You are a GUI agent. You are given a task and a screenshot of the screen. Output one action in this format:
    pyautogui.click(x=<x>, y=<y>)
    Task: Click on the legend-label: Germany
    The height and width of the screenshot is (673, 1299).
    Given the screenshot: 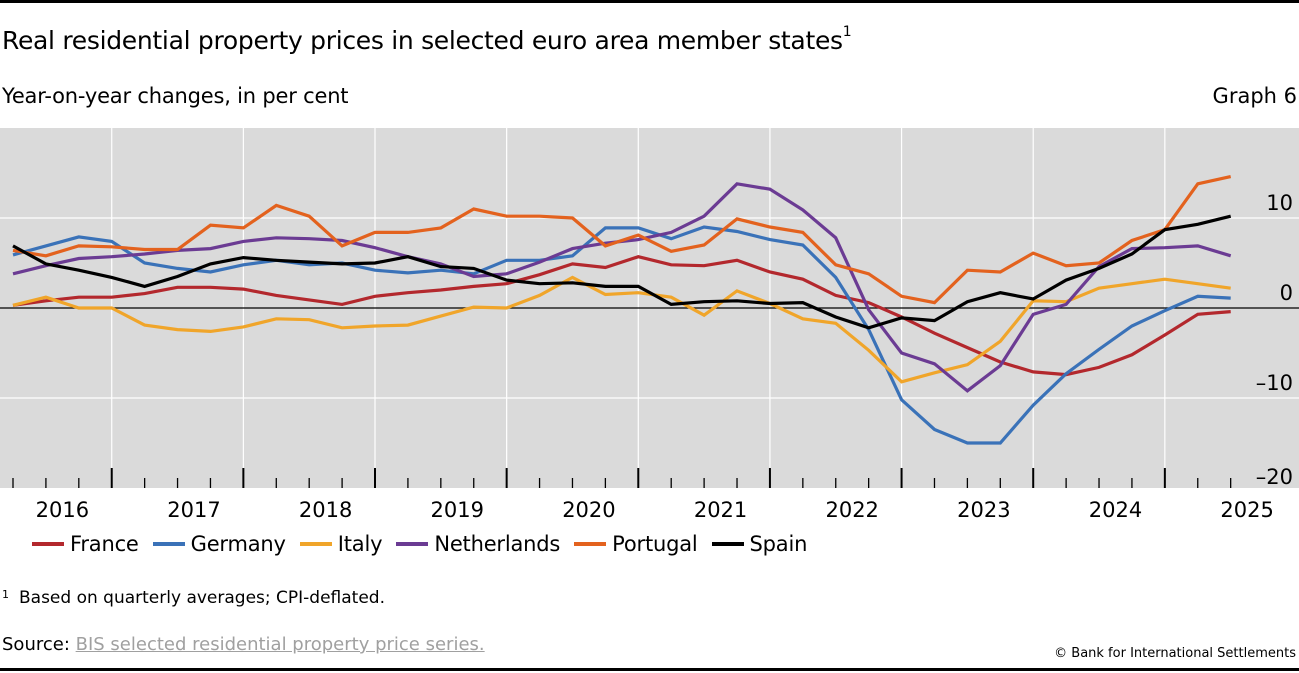 What is the action you would take?
    pyautogui.click(x=238, y=544)
    